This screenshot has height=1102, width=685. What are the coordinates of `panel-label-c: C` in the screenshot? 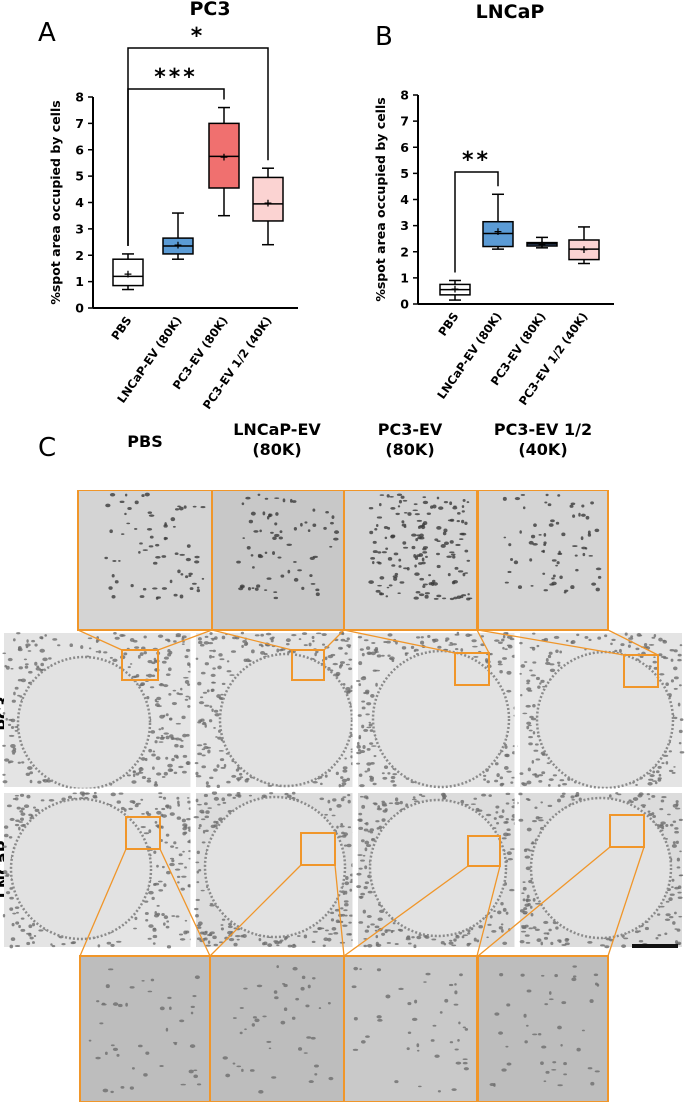 It's located at (47, 448).